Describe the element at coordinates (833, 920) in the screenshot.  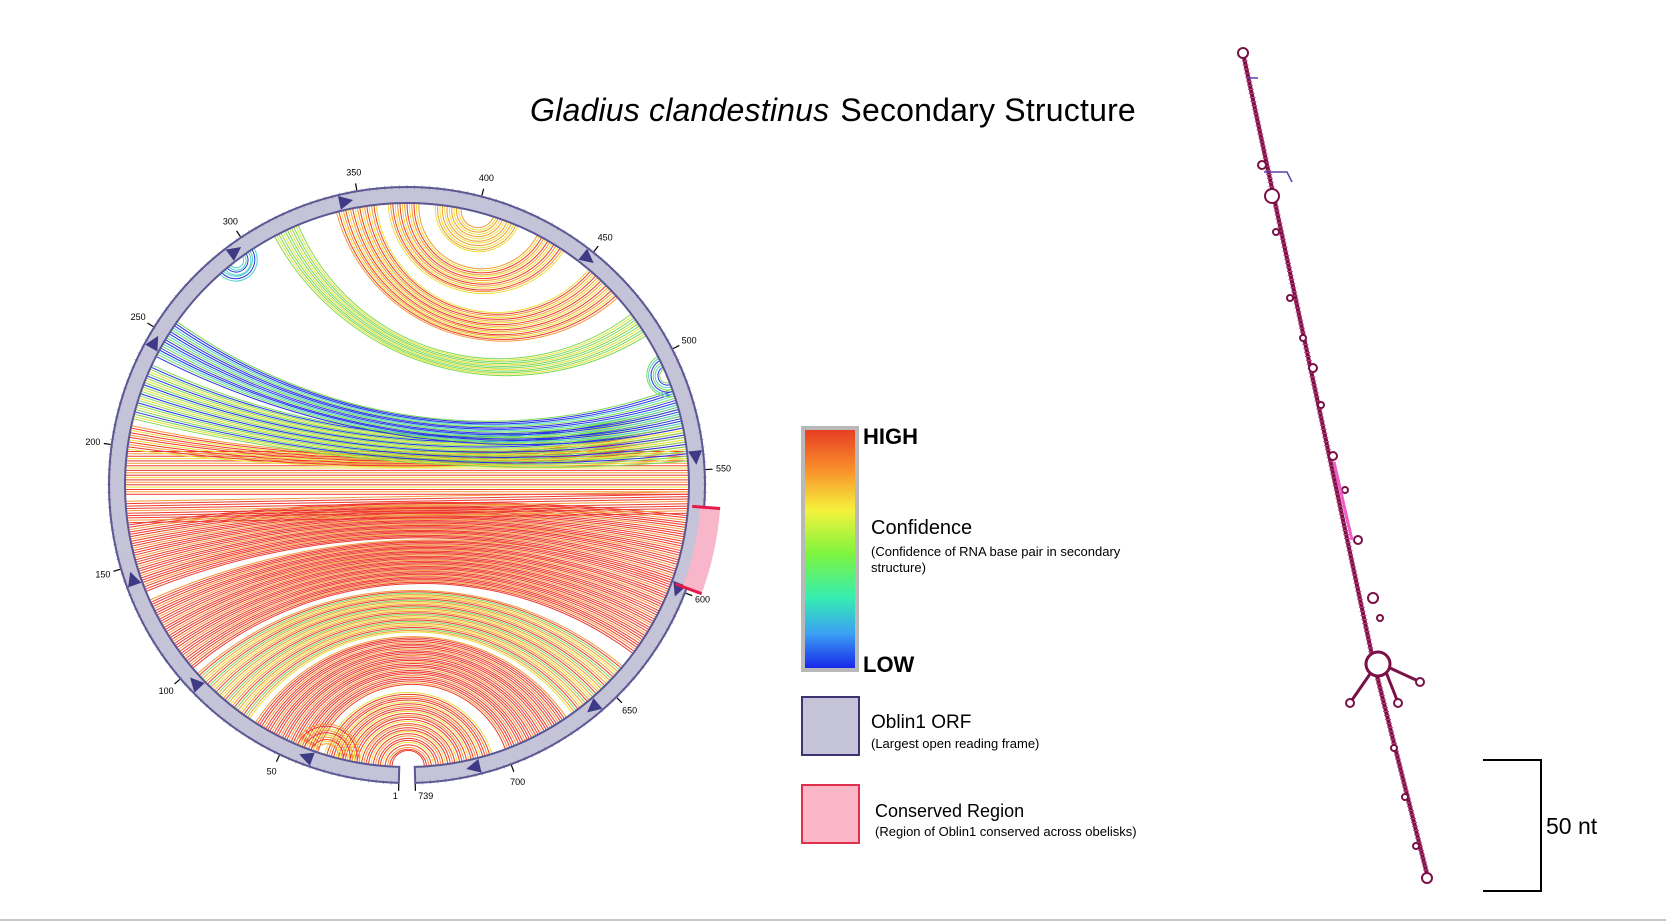
I see `bottom-divider` at that location.